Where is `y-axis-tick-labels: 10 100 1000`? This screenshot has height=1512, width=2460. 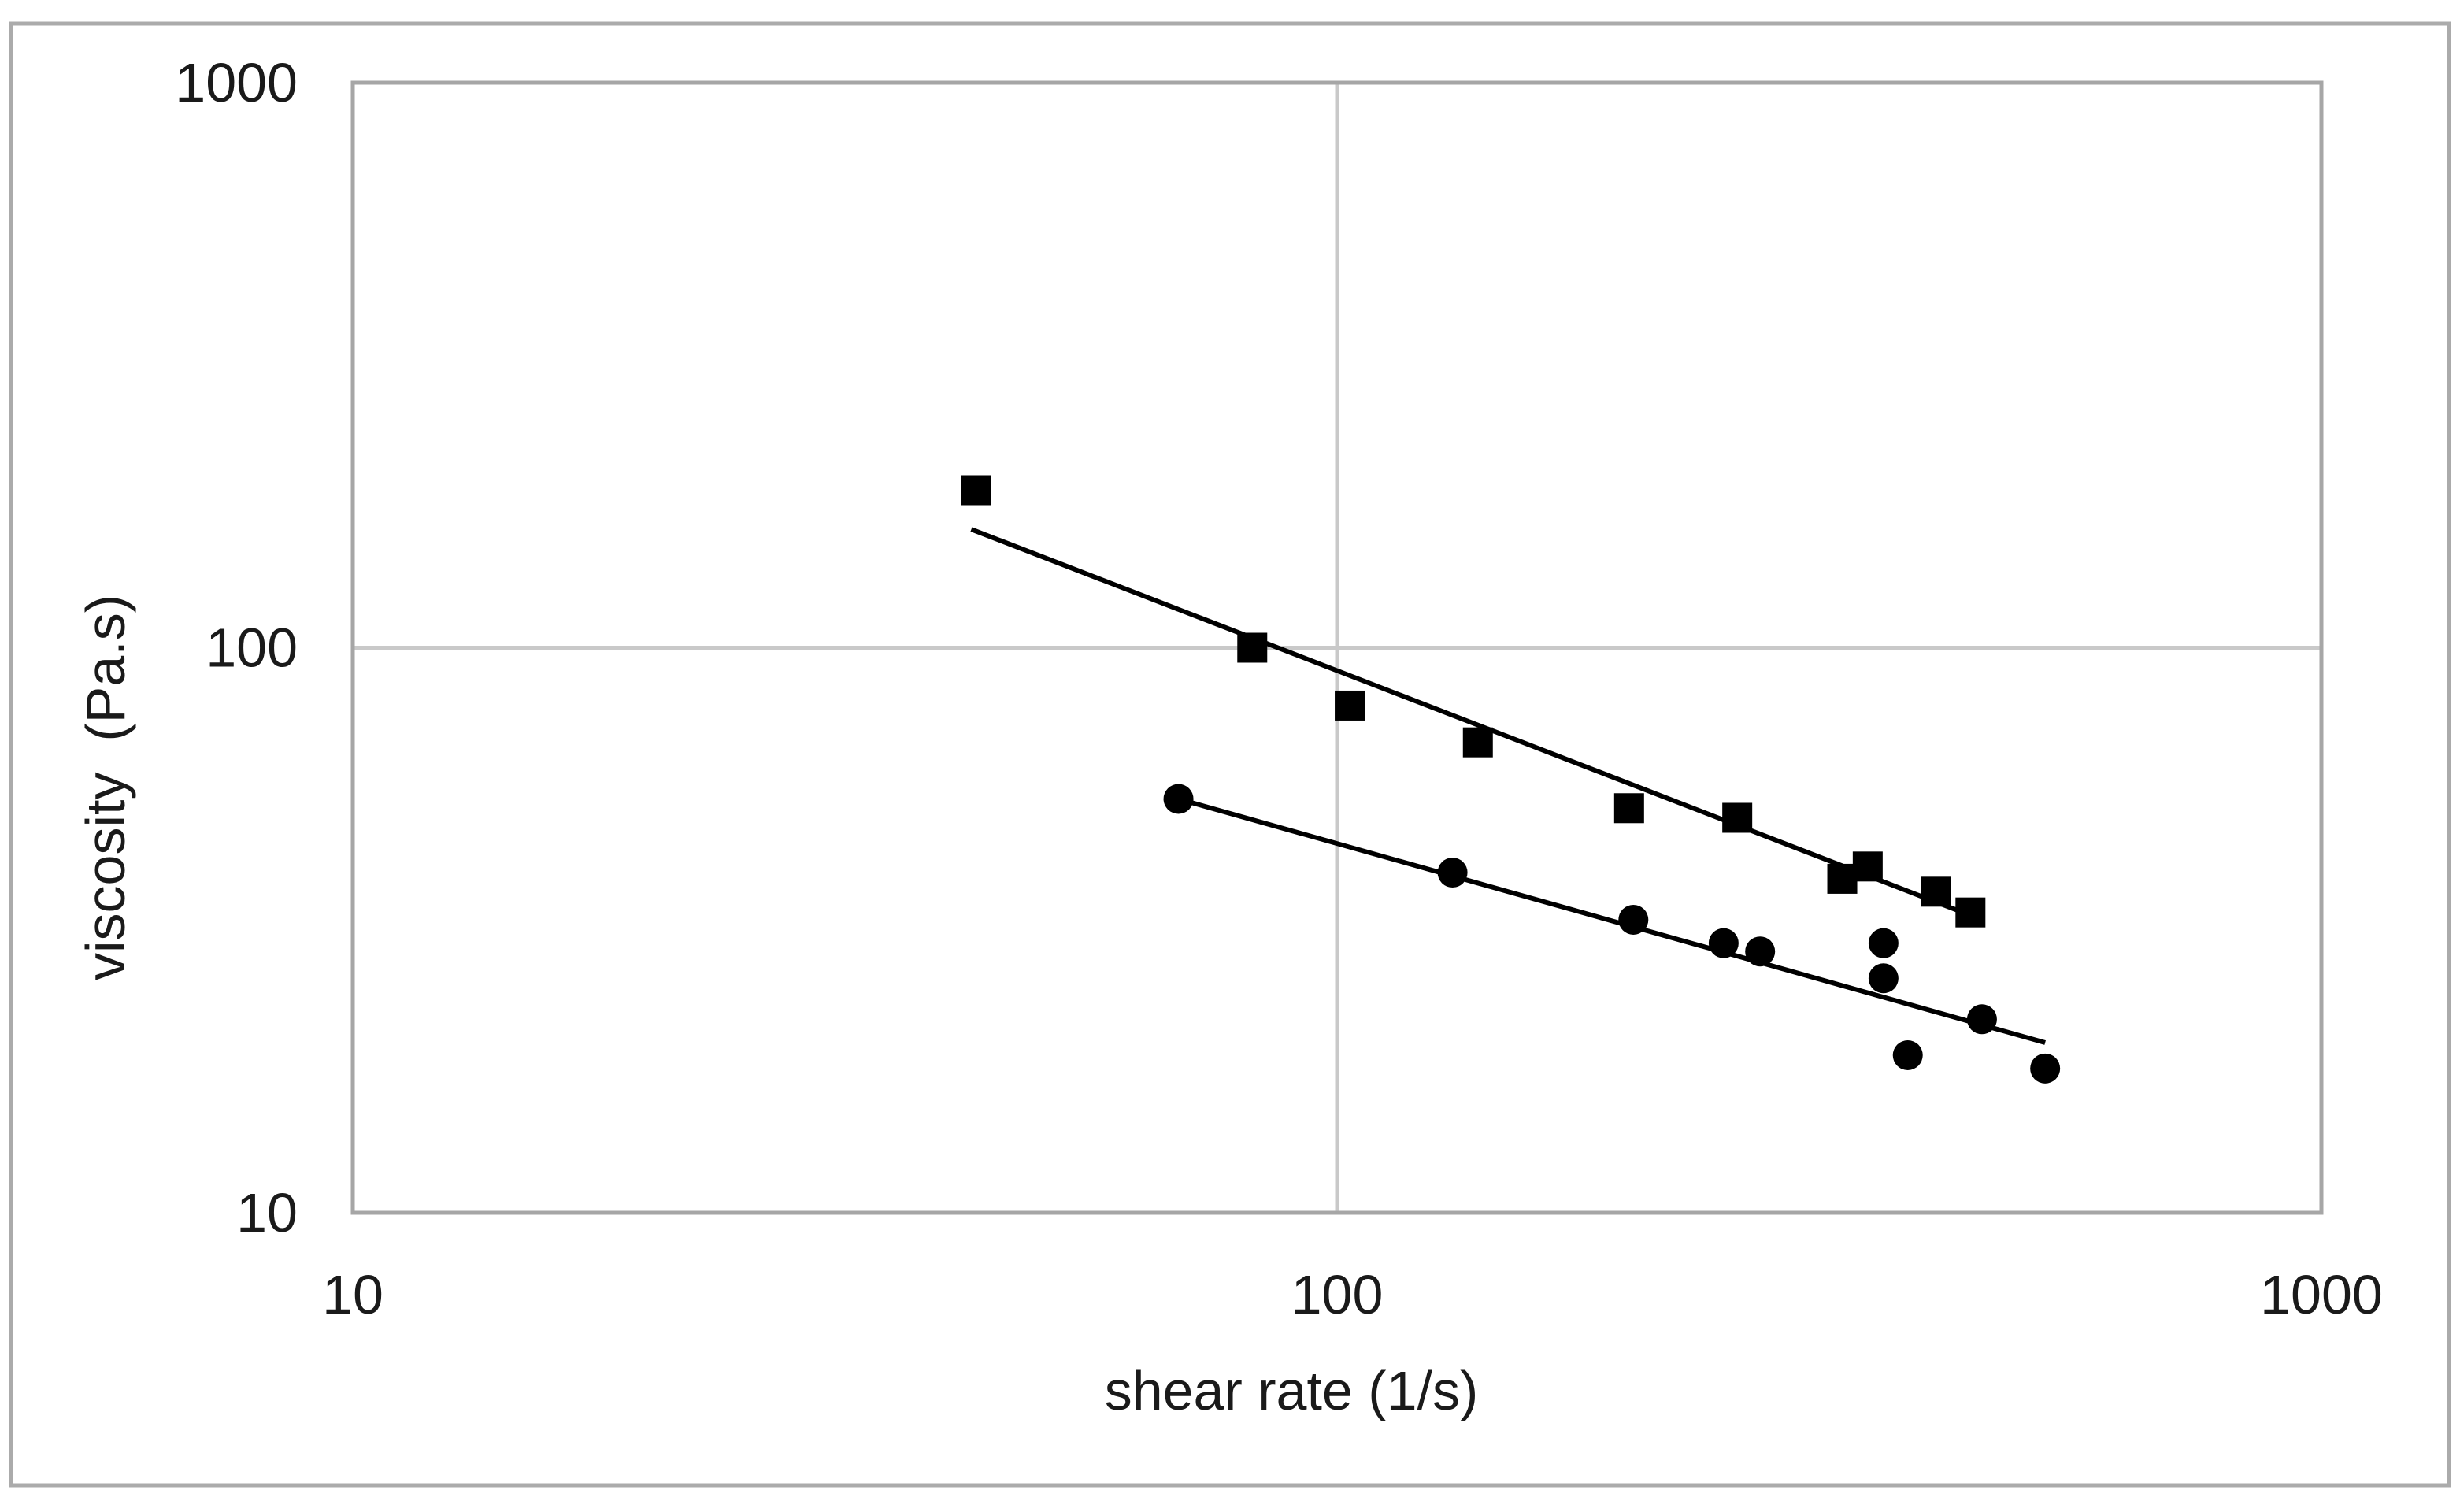
y-axis-tick-labels: 10 100 1000 is located at coordinates (237, 647).